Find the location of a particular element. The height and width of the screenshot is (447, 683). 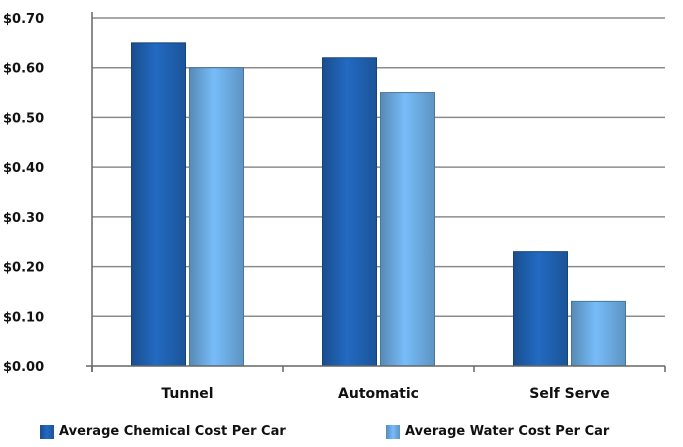

x-category-label: Automatic is located at coordinates (378, 394).